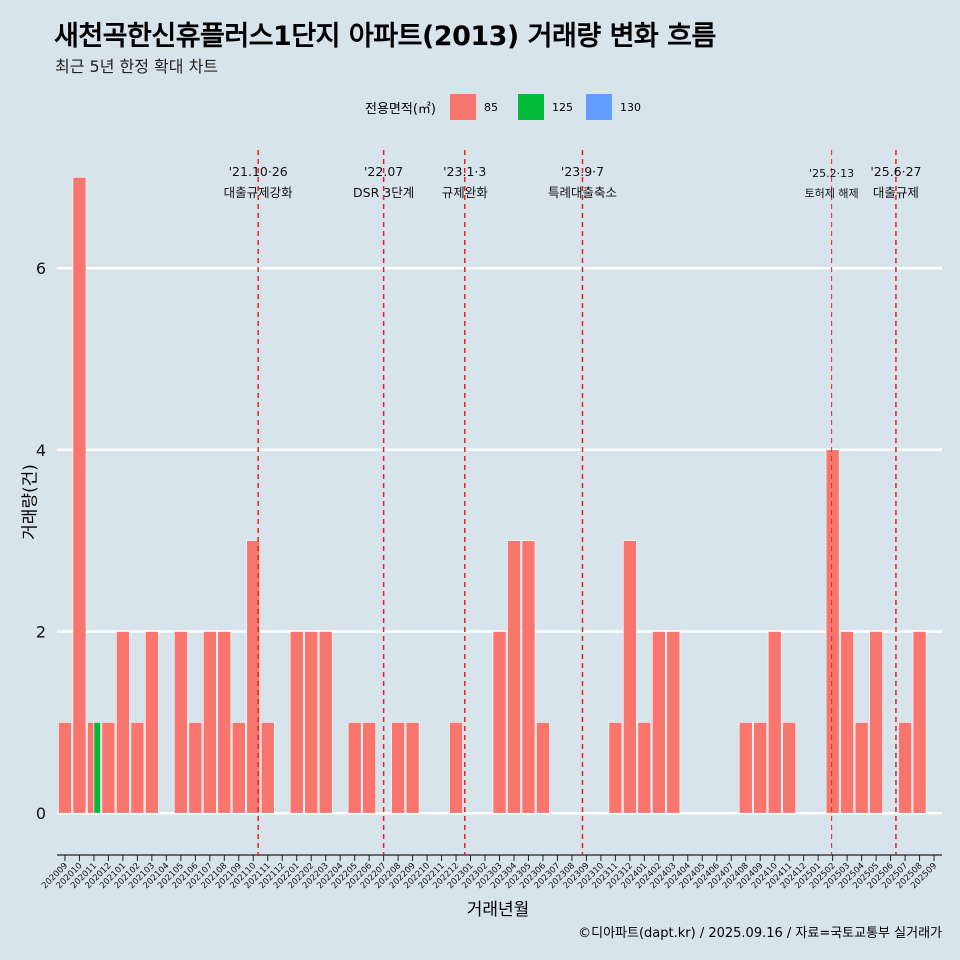 The height and width of the screenshot is (960, 960). What do you see at coordinates (630, 107) in the screenshot?
I see `legend-label-130: 130` at bounding box center [630, 107].